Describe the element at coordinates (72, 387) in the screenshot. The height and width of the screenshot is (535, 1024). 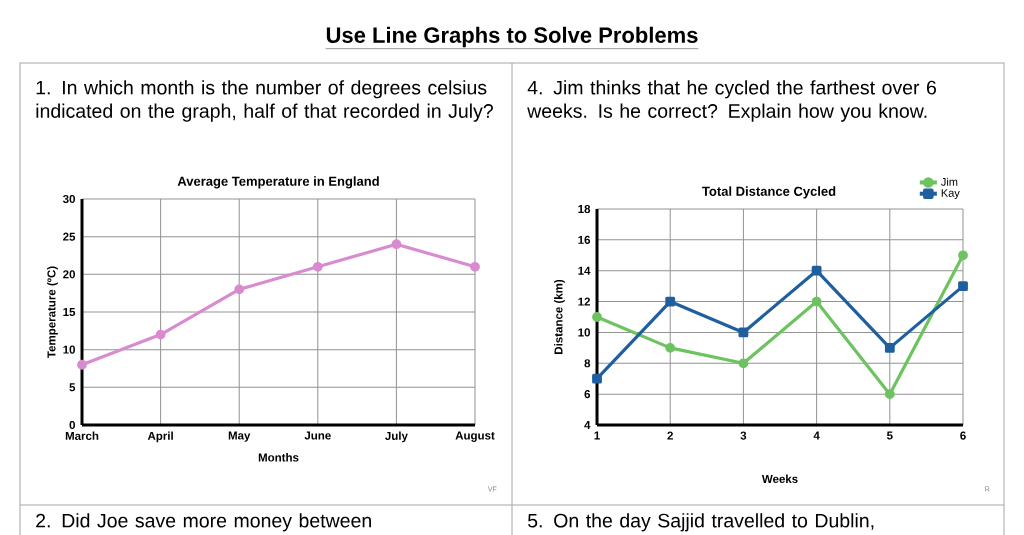
I see `y-tick-label: 5` at that location.